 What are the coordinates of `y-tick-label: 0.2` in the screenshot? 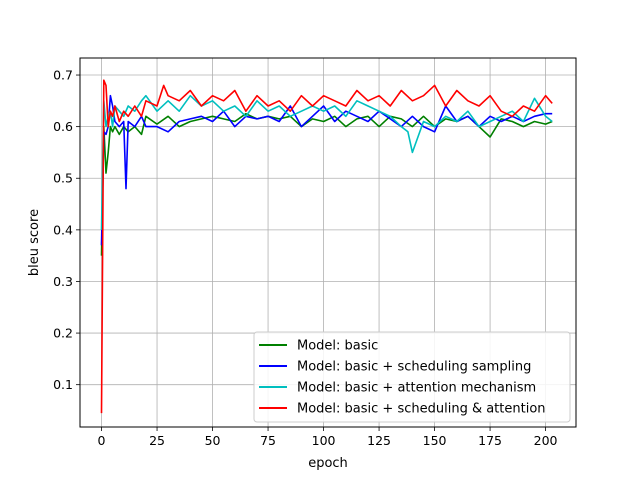 It's located at (63, 333).